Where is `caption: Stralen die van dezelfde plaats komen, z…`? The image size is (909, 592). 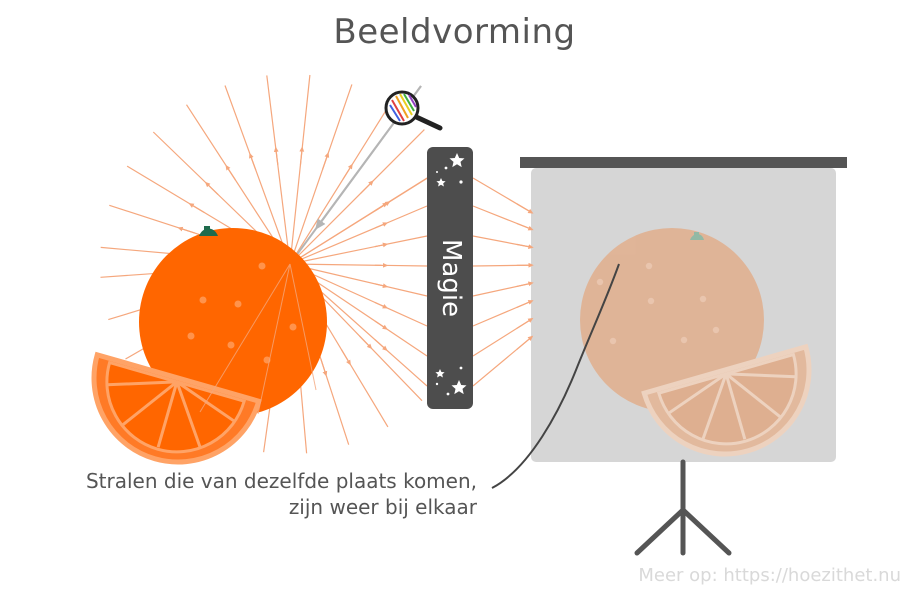 caption: Stralen die van dezelfde plaats komen, z… is located at coordinates (281, 494).